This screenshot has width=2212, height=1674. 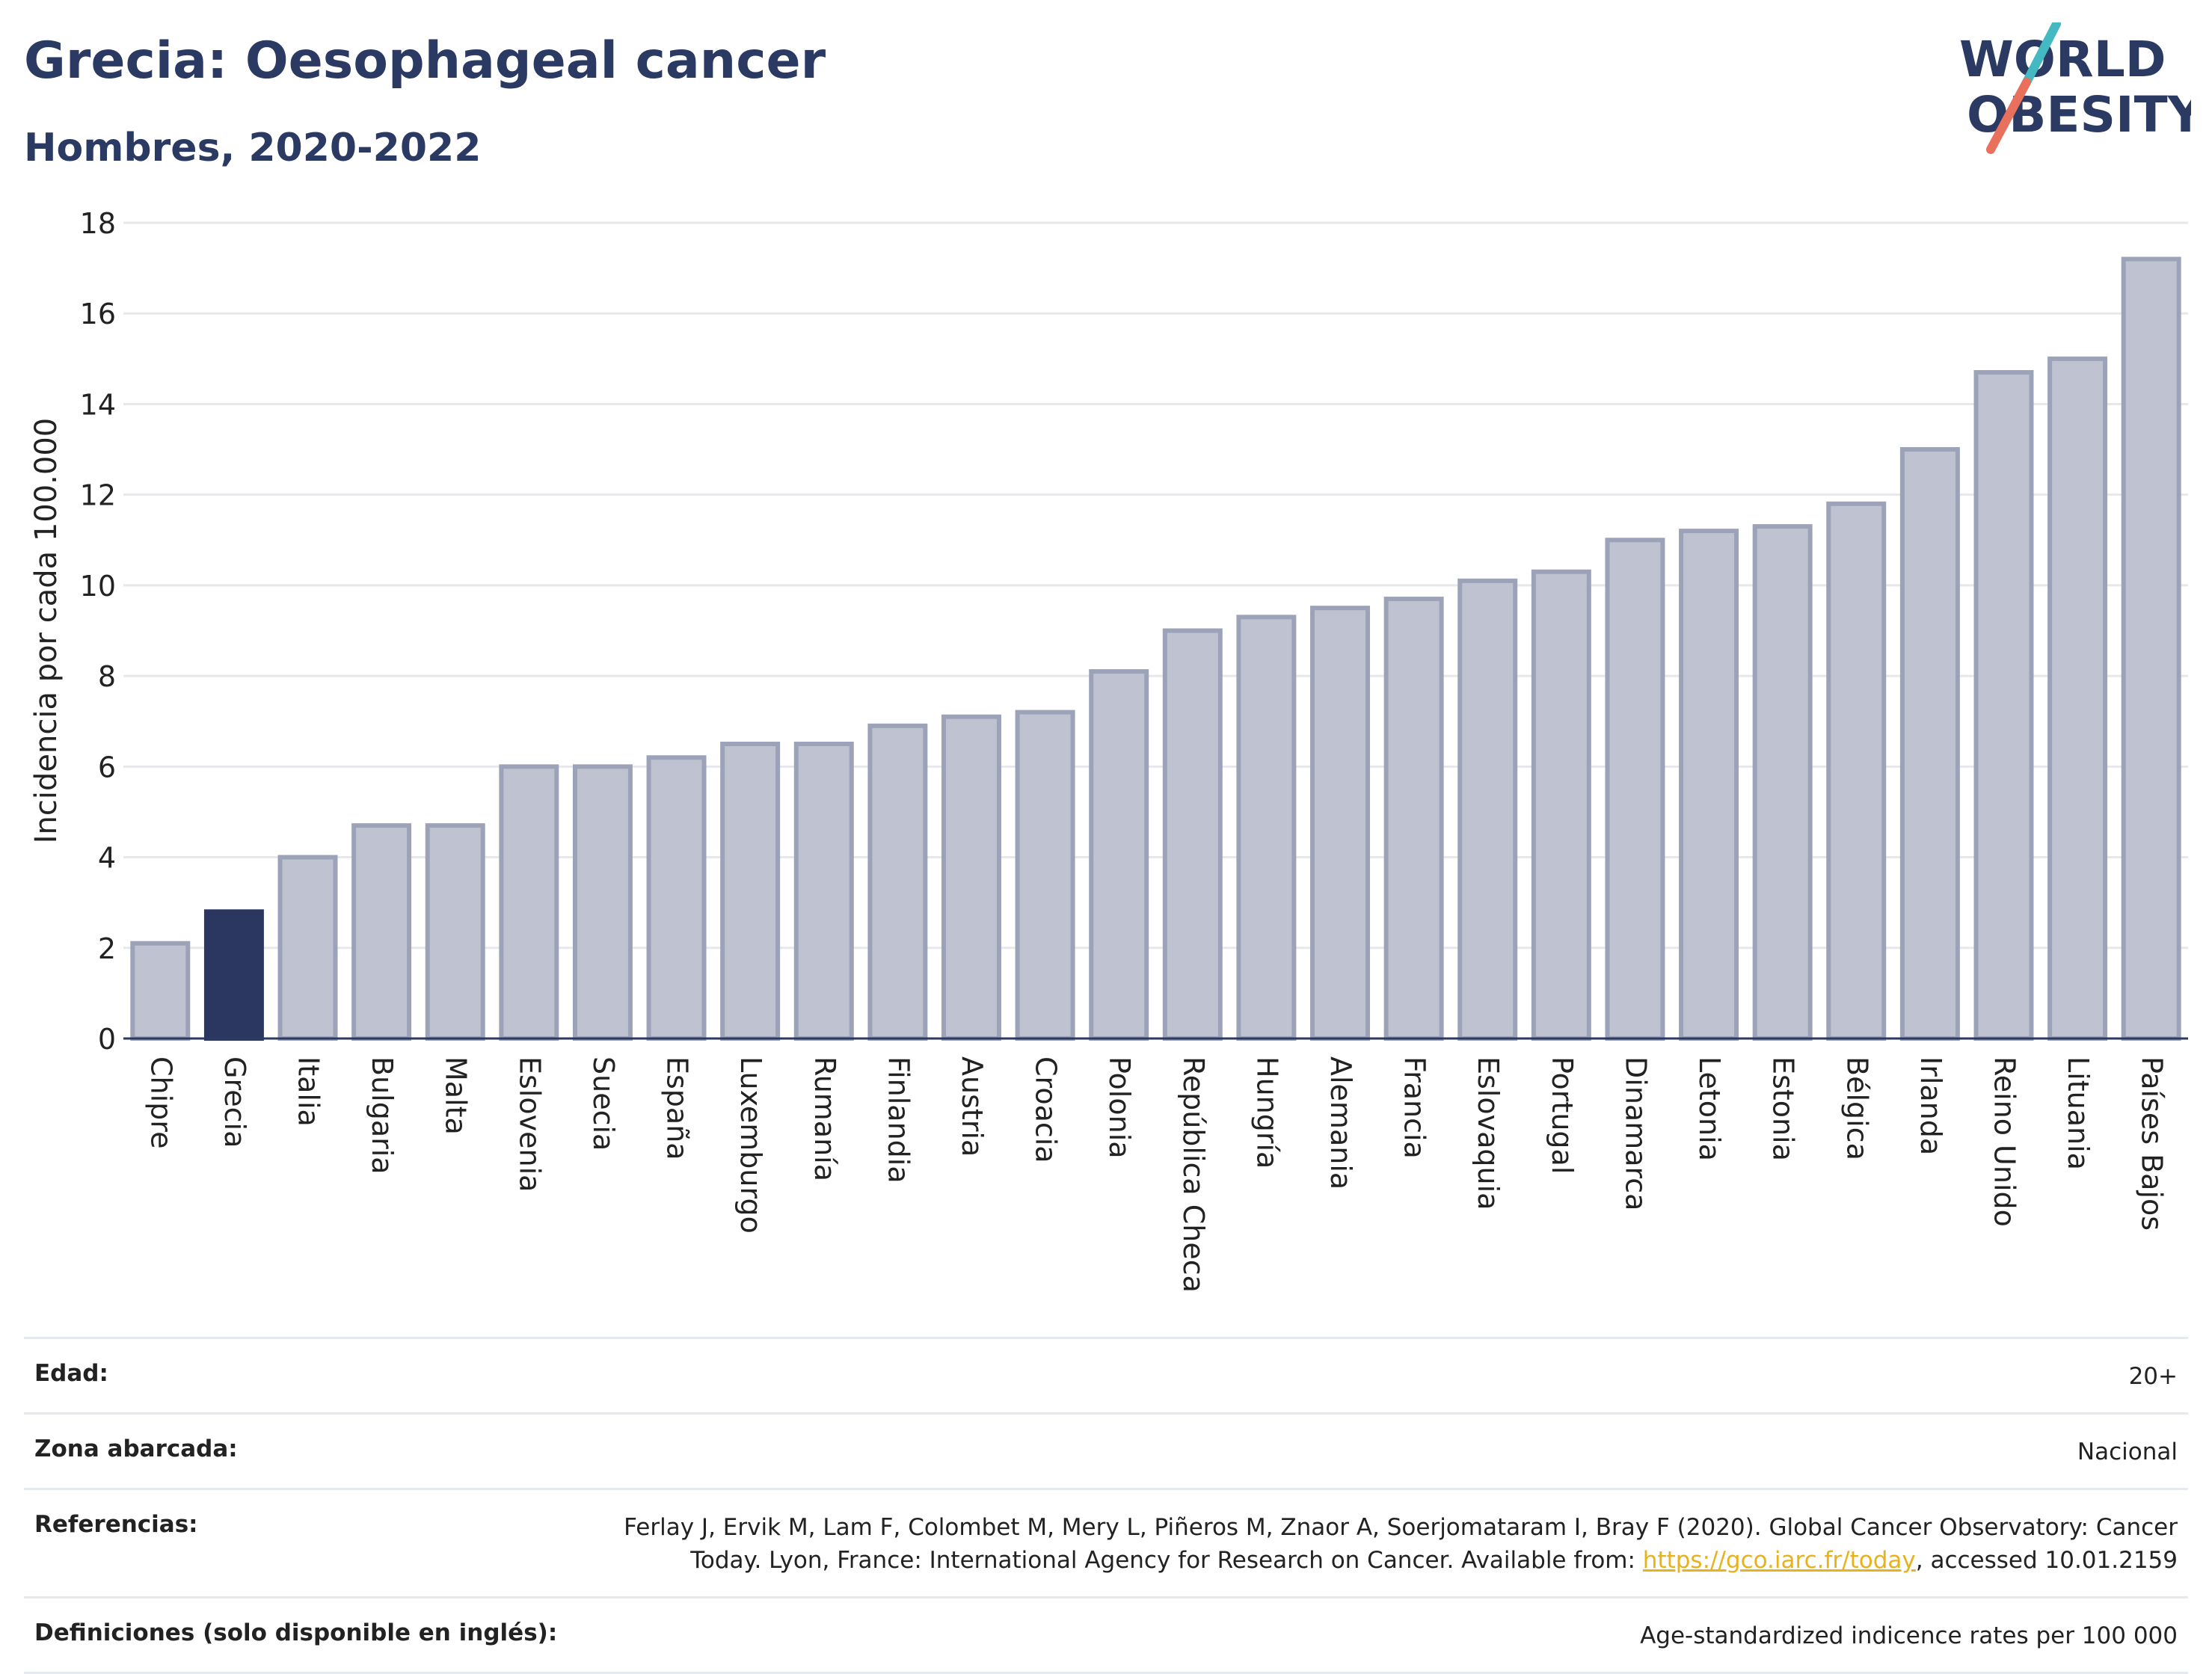 What do you see at coordinates (2008, 116) in the screenshot?
I see `logo-slash-bottom-icon` at bounding box center [2008, 116].